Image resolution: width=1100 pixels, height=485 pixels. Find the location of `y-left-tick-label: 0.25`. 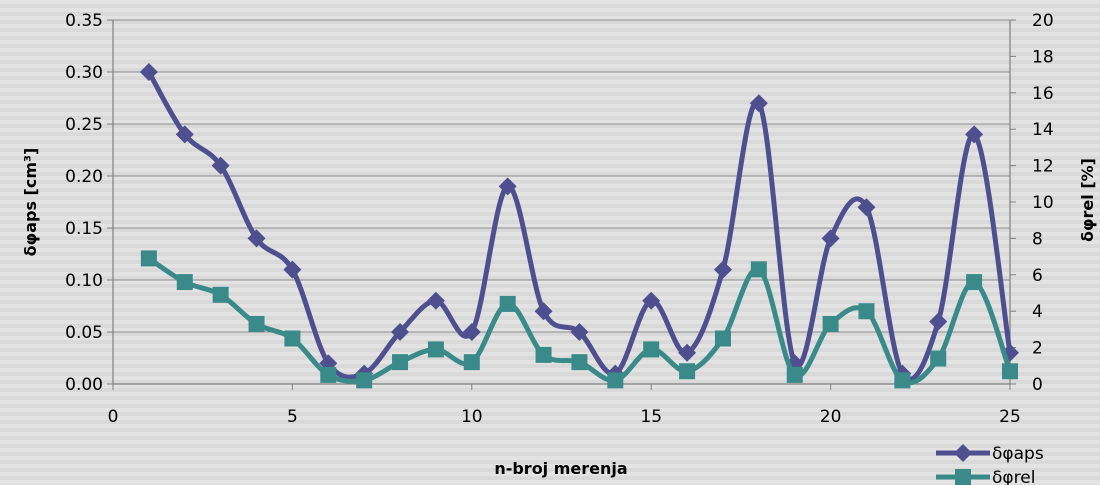

y-left-tick-label: 0.25 is located at coordinates (84, 125).